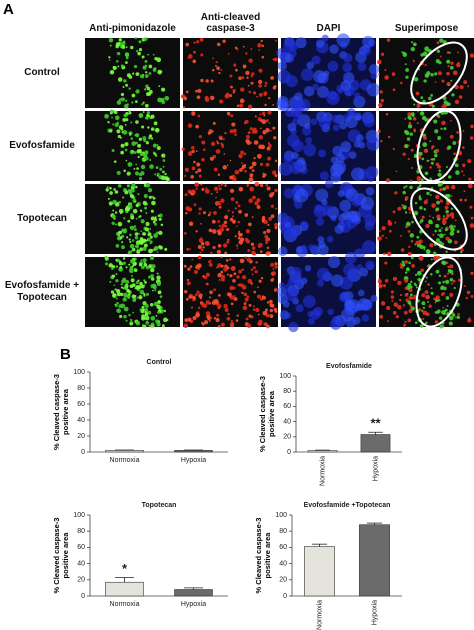  I want to click on micrograph, so click(328, 73).